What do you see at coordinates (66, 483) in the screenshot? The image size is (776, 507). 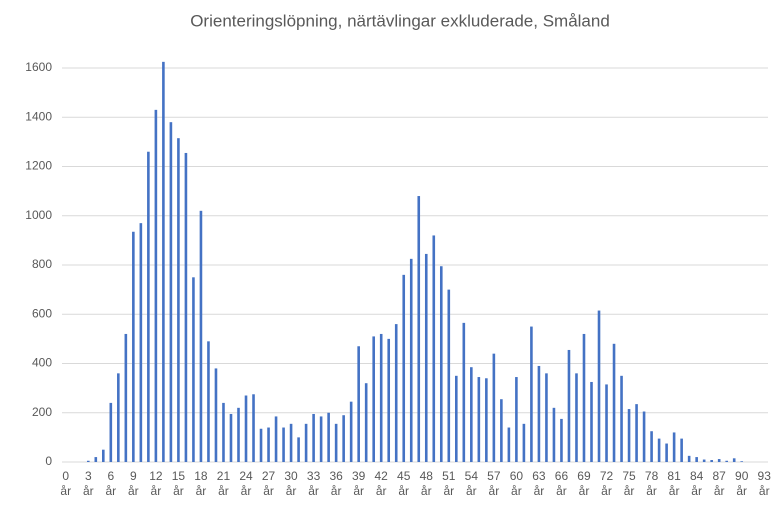 I see `x-tick-label: 0 år` at bounding box center [66, 483].